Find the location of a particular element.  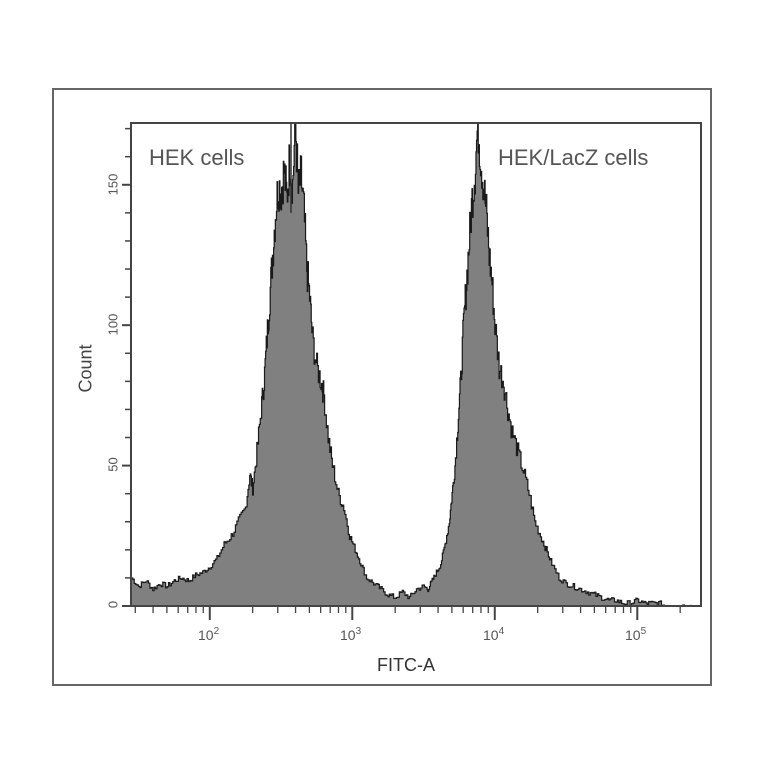

y-axis-label: Count is located at coordinates (85, 368).